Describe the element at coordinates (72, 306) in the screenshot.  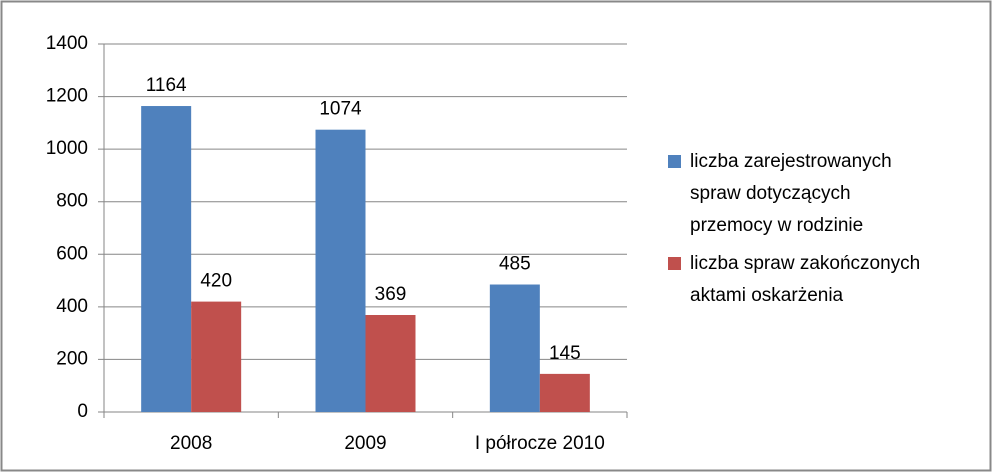
I see `y-tick-label: 400` at that location.